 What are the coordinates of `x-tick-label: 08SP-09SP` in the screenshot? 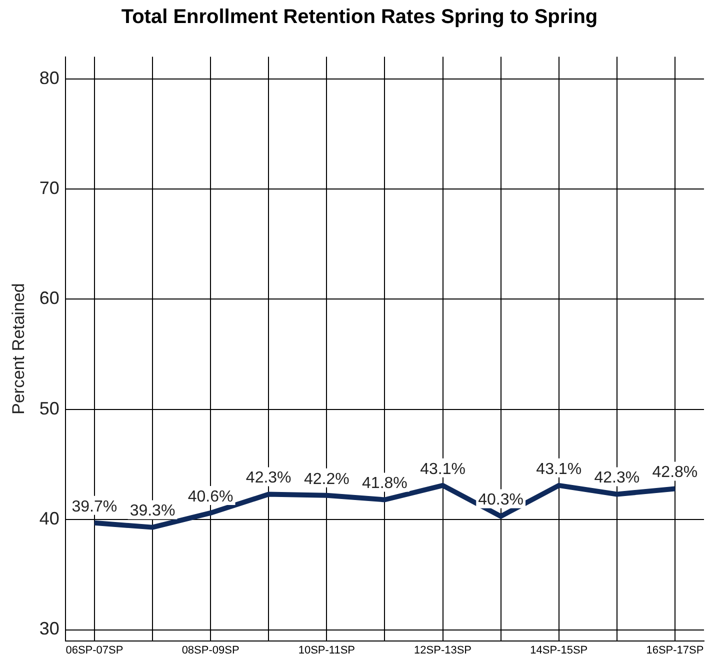 It's located at (211, 650).